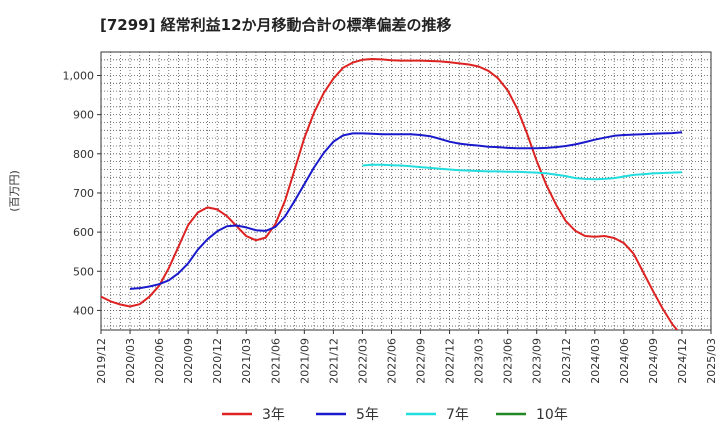 The width and height of the screenshot is (720, 440). Describe the element at coordinates (522, 172) in the screenshot. I see `series-line-7年` at that location.